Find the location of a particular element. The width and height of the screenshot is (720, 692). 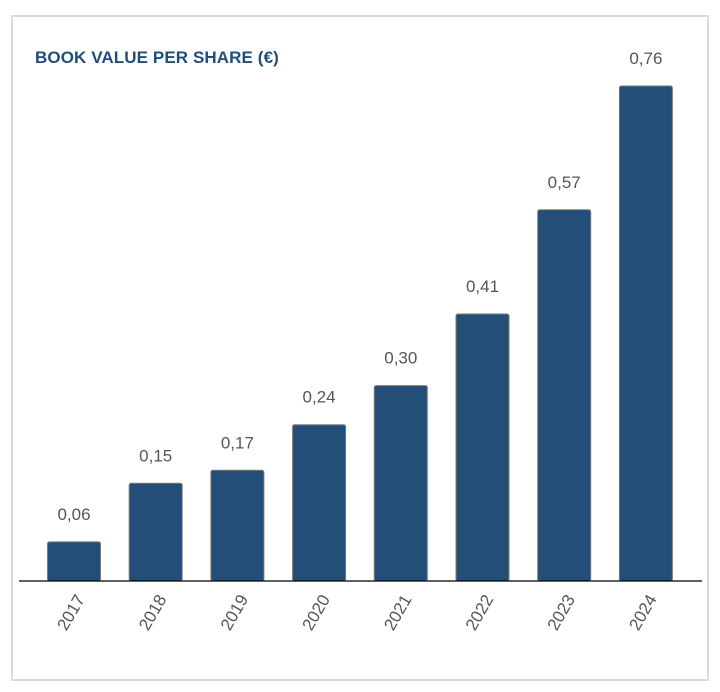

data-label-2017: 0,06 is located at coordinates (73, 514).